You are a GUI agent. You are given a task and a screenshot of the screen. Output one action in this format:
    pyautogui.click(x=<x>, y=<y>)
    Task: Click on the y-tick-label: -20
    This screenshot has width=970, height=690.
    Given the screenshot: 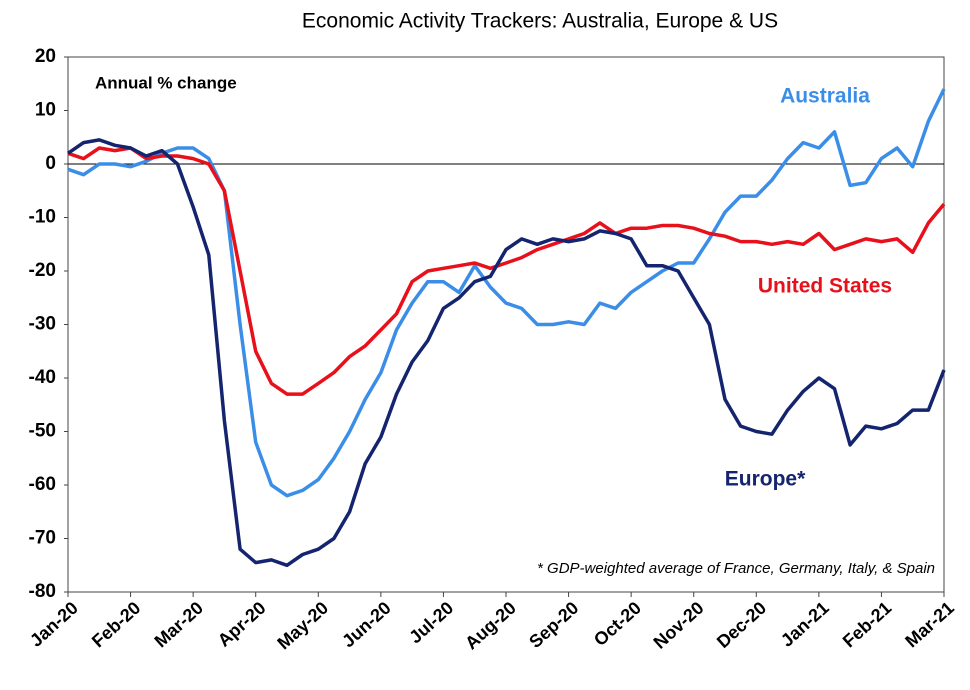 What is the action you would take?
    pyautogui.click(x=42, y=270)
    